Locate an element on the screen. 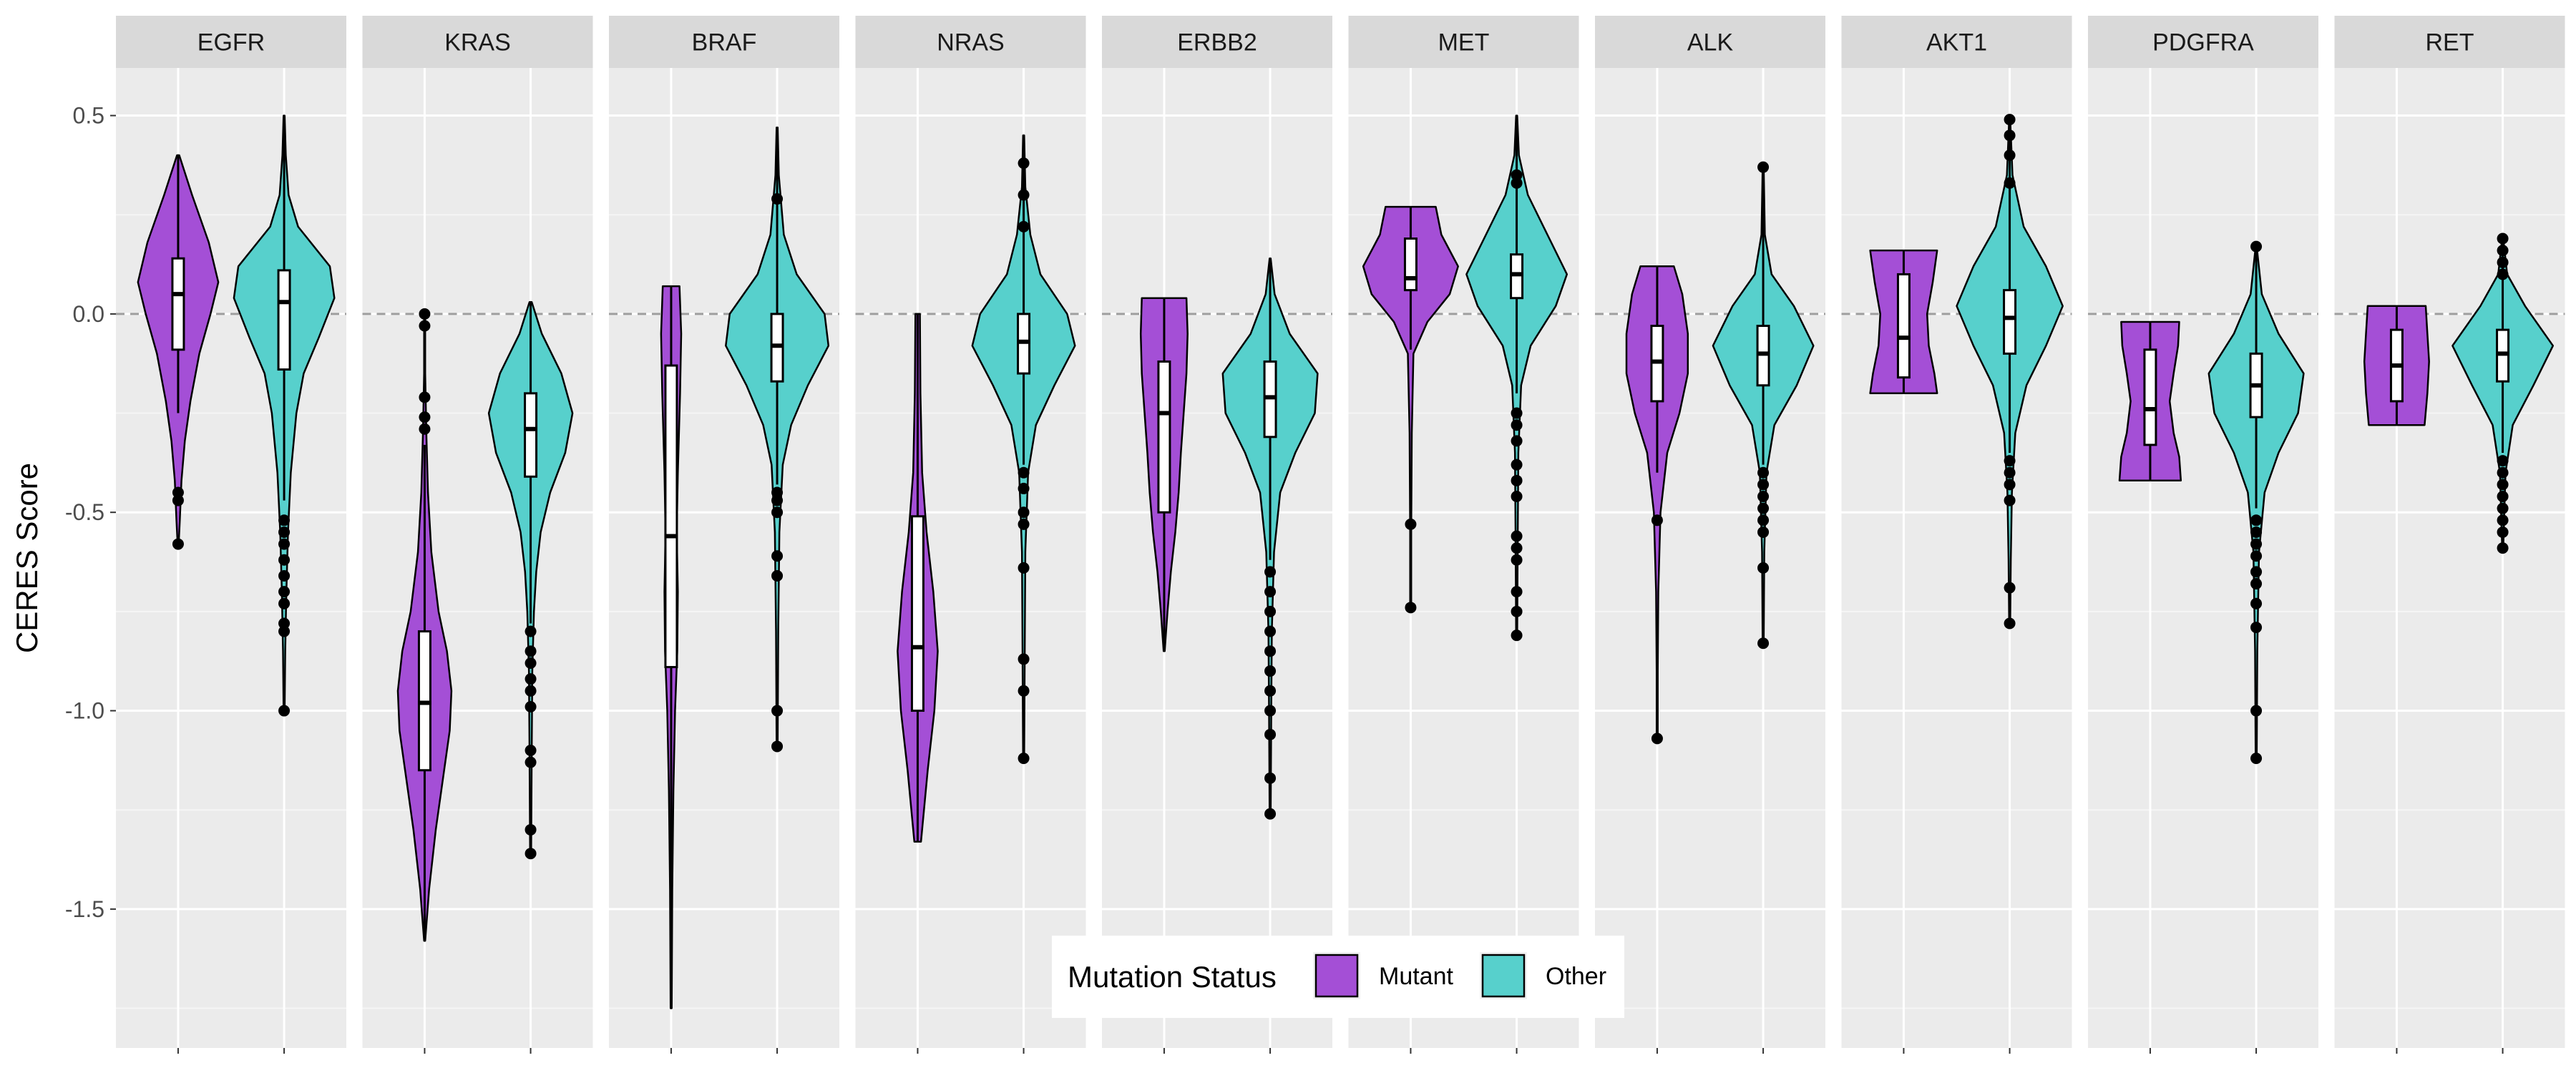 The image size is (2576, 1073). facet-akt1: AKT1 is located at coordinates (1956, 535).